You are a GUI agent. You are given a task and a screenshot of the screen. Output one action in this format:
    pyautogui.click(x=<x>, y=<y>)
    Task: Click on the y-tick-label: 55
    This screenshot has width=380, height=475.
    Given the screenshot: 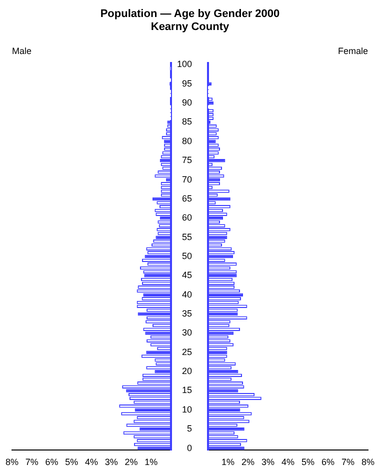 What is the action you would take?
    pyautogui.click(x=187, y=237)
    